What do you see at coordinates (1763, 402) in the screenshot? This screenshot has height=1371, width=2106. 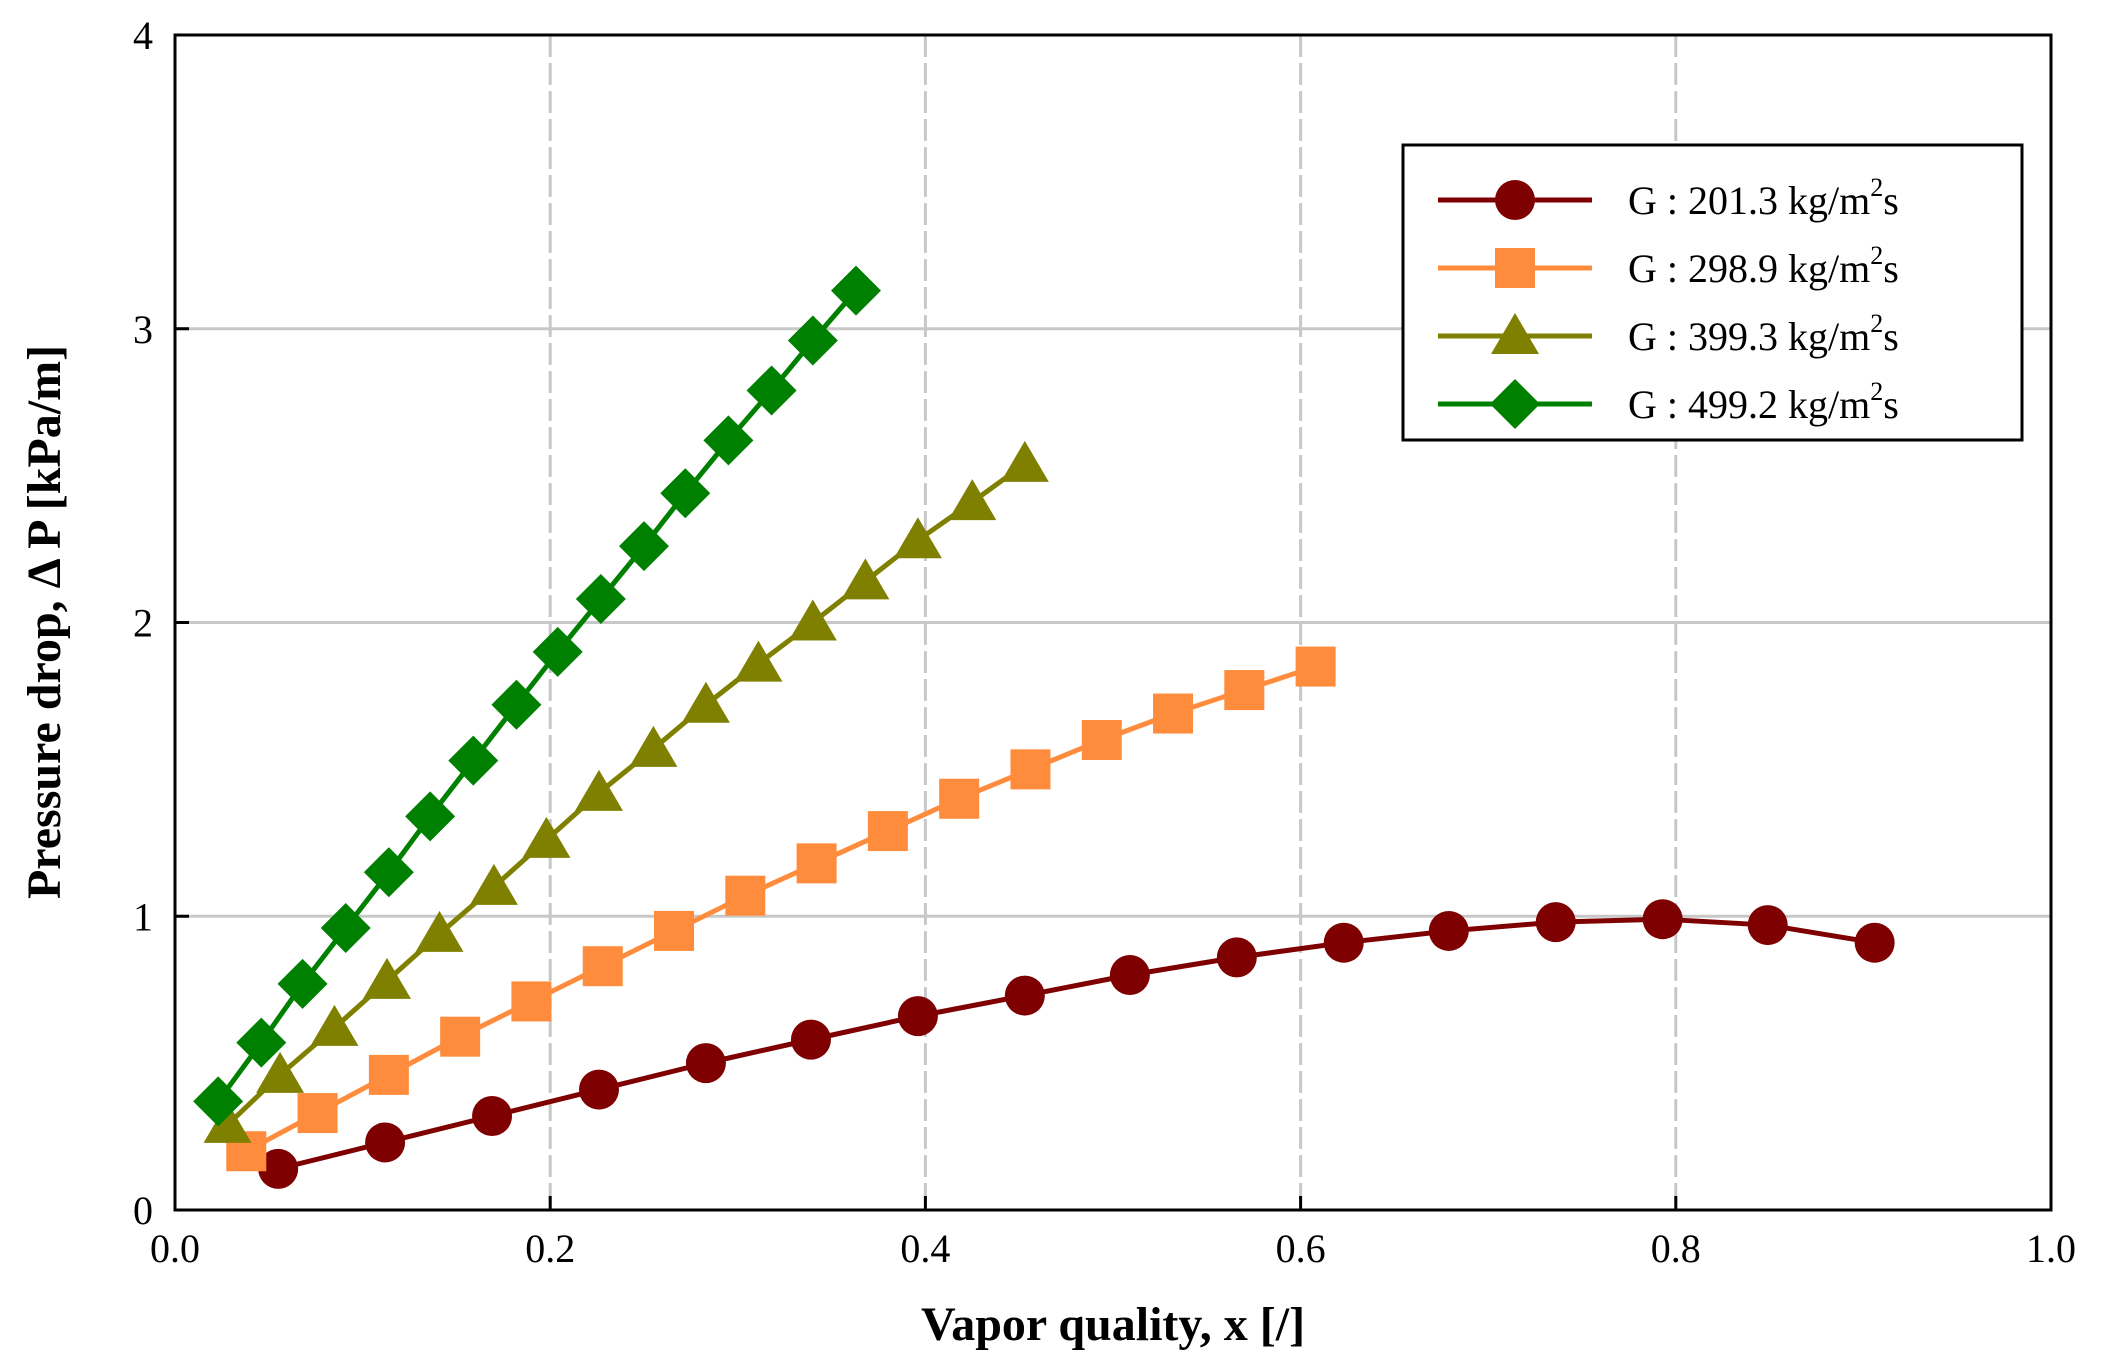 I see `legend-label: G : 499.2 kg/m2s` at bounding box center [1763, 402].